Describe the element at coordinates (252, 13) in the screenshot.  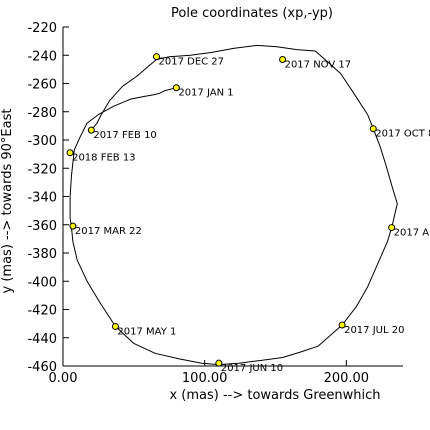
I see `chart-title: Pole coordinates (xp,-yp)` at that location.